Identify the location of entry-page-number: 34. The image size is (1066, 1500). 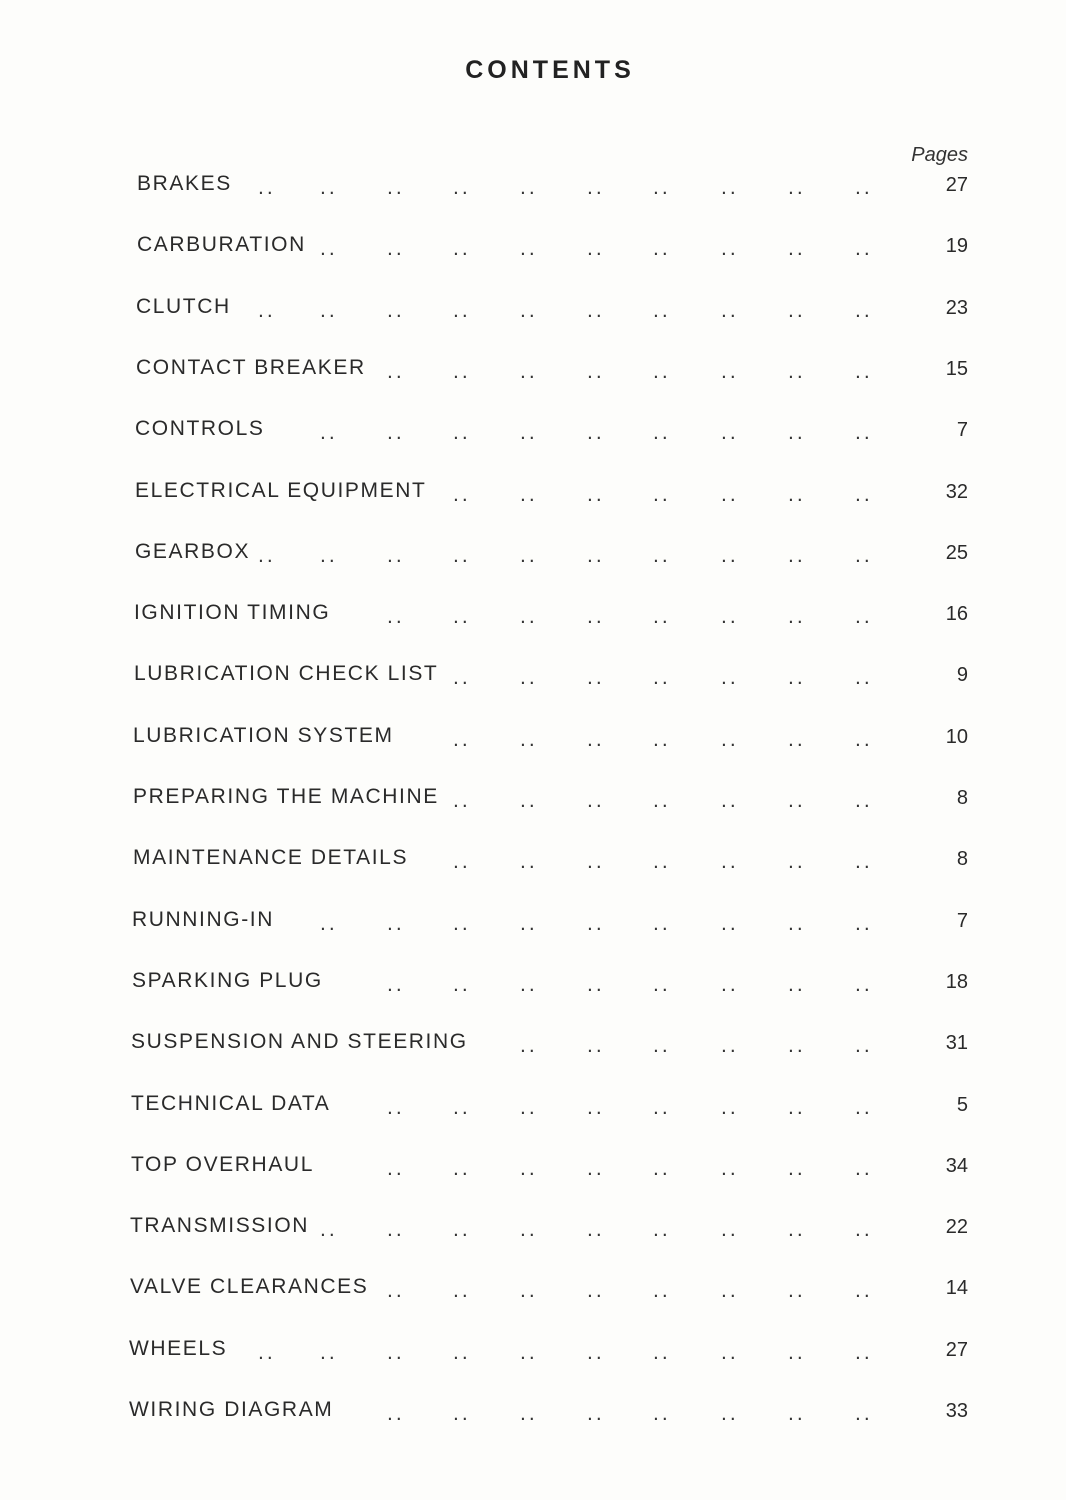
(956, 1165).